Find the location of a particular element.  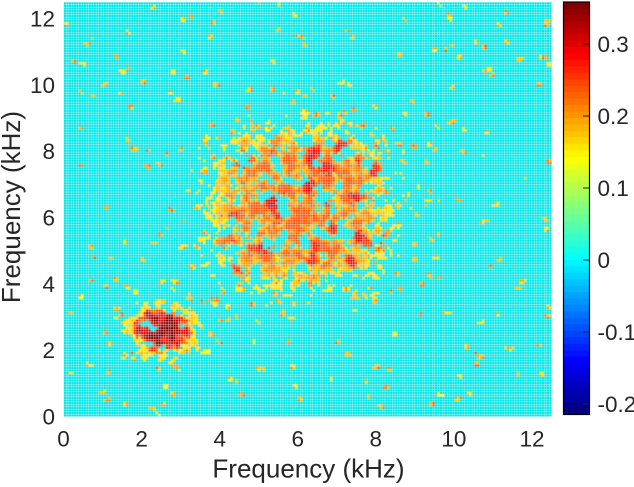

svg-text: -0.1 is located at coordinates (616, 332).